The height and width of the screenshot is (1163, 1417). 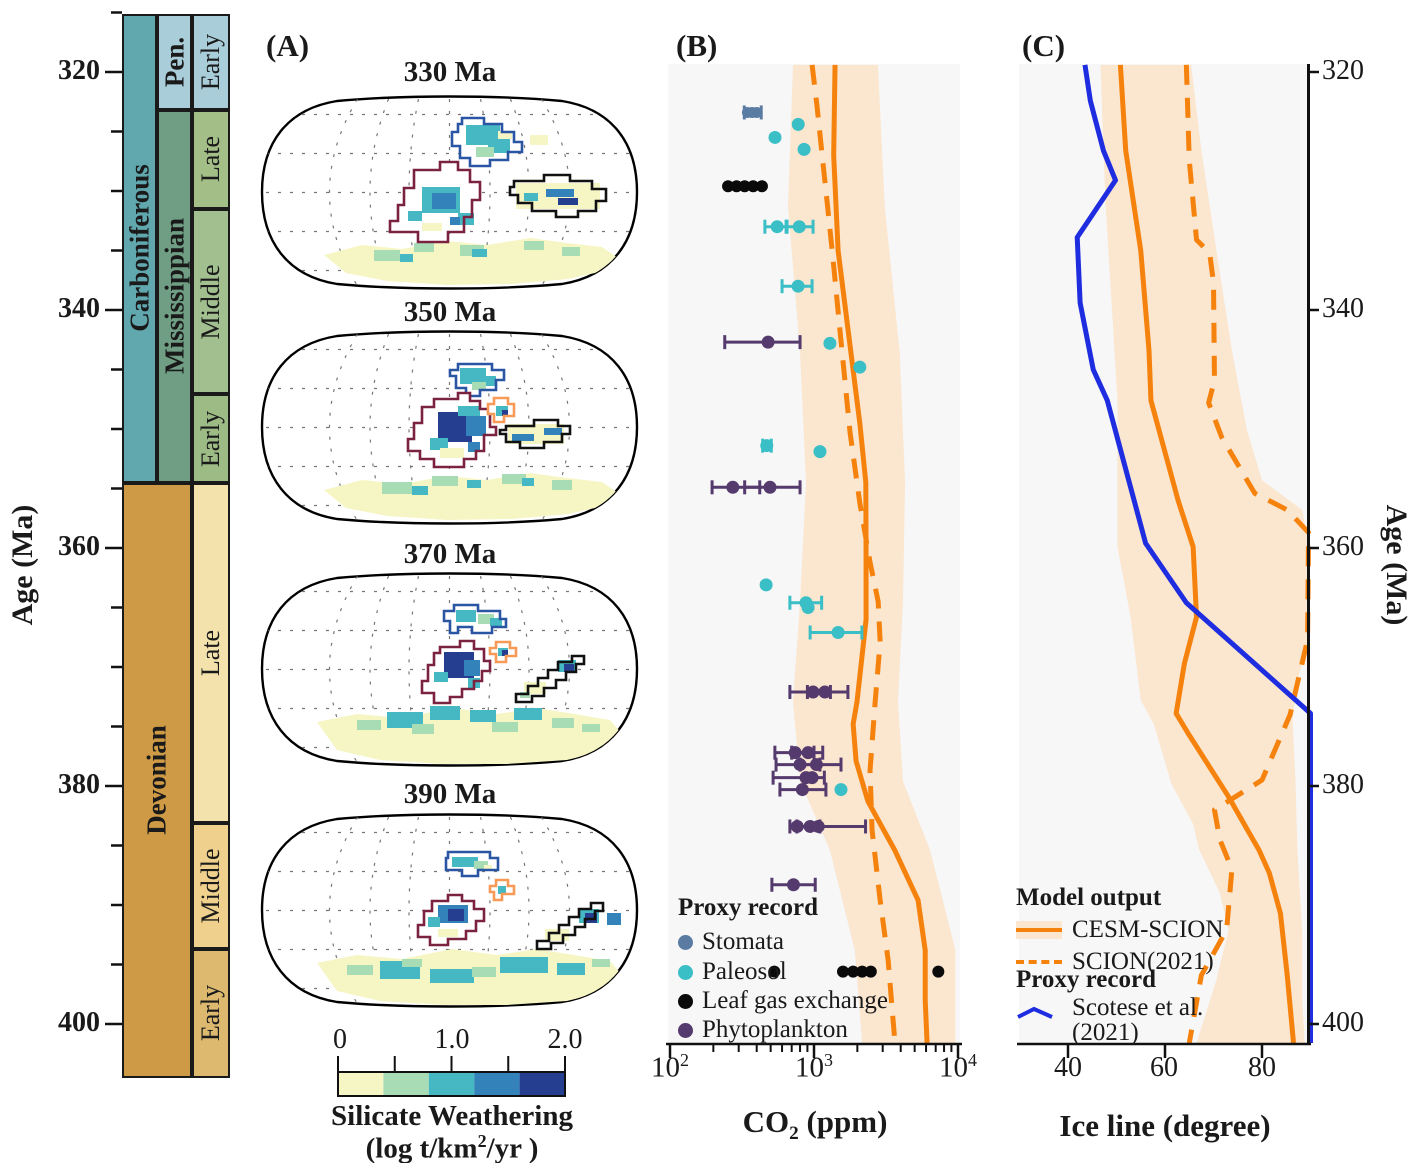 I want to click on c-ytick-label-340: 340, so click(x=1343, y=308).